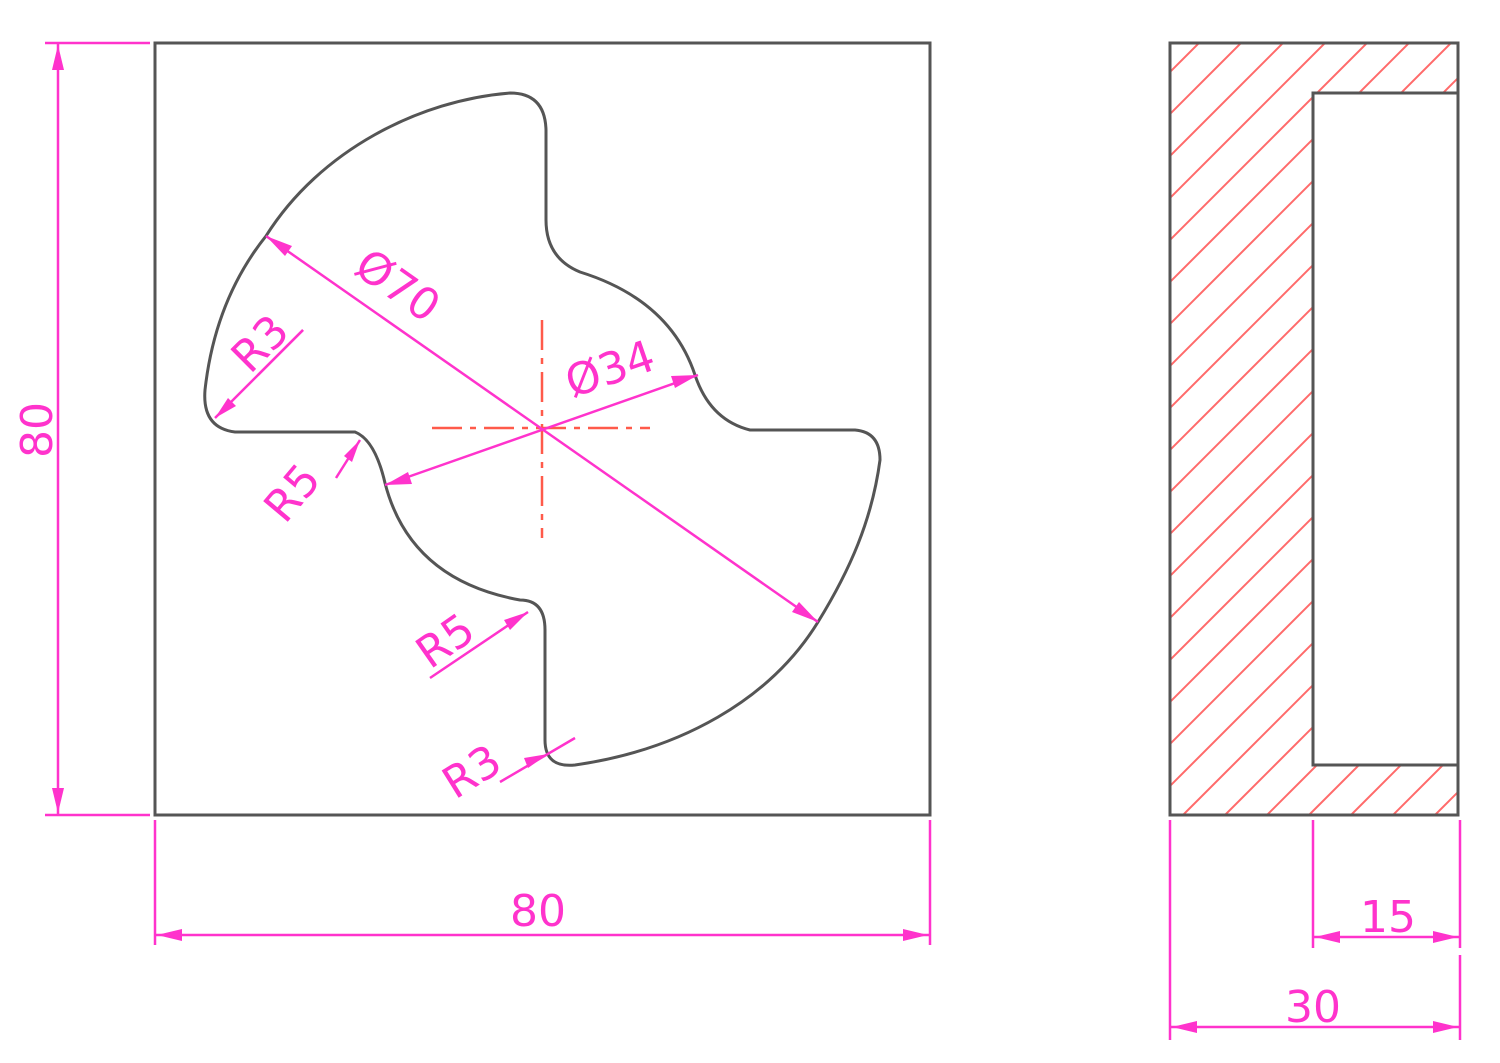 The height and width of the screenshot is (1063, 1500). Describe the element at coordinates (541, 409) in the screenshot. I see `diameter-34-dimension: Ø34` at that location.